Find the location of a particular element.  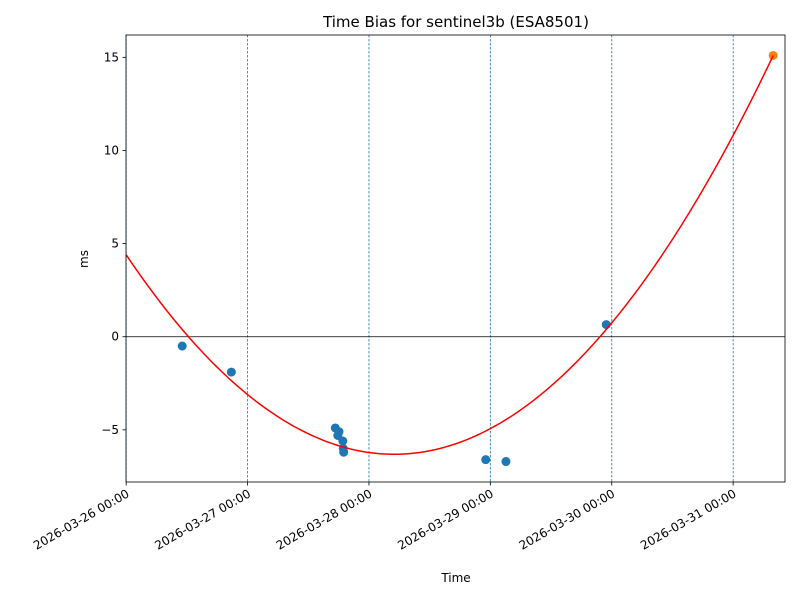

y-tick-label: 5 is located at coordinates (115, 244).